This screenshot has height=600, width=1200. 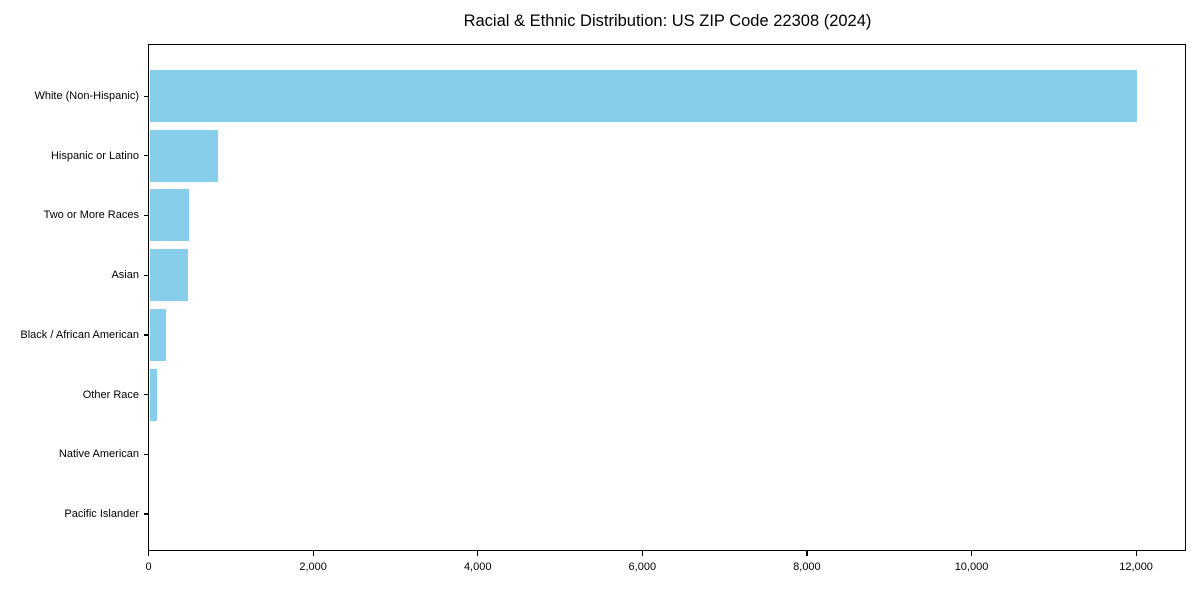 What do you see at coordinates (110, 394) in the screenshot?
I see `y-axis-label: Other Race` at bounding box center [110, 394].